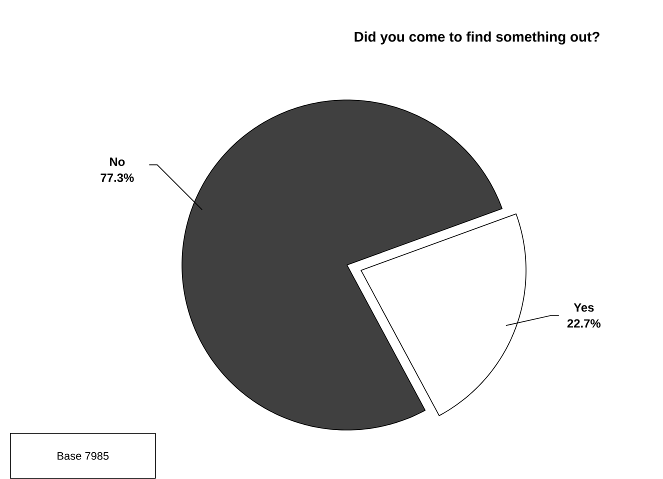 This screenshot has width=663, height=479. What do you see at coordinates (117, 177) in the screenshot?
I see `data-label: 77.3%` at bounding box center [117, 177].